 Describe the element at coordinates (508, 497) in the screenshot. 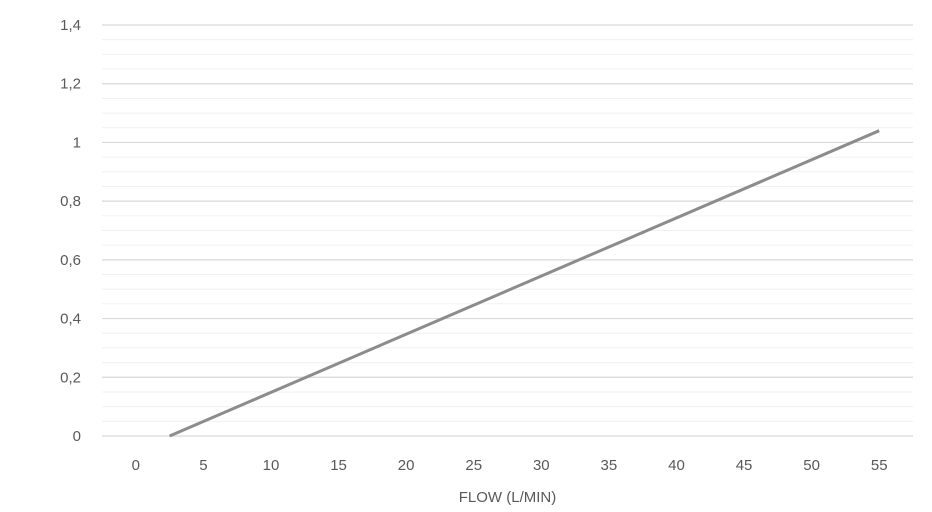

I see `x-axis-title: FLOW (L/MIN)` at that location.